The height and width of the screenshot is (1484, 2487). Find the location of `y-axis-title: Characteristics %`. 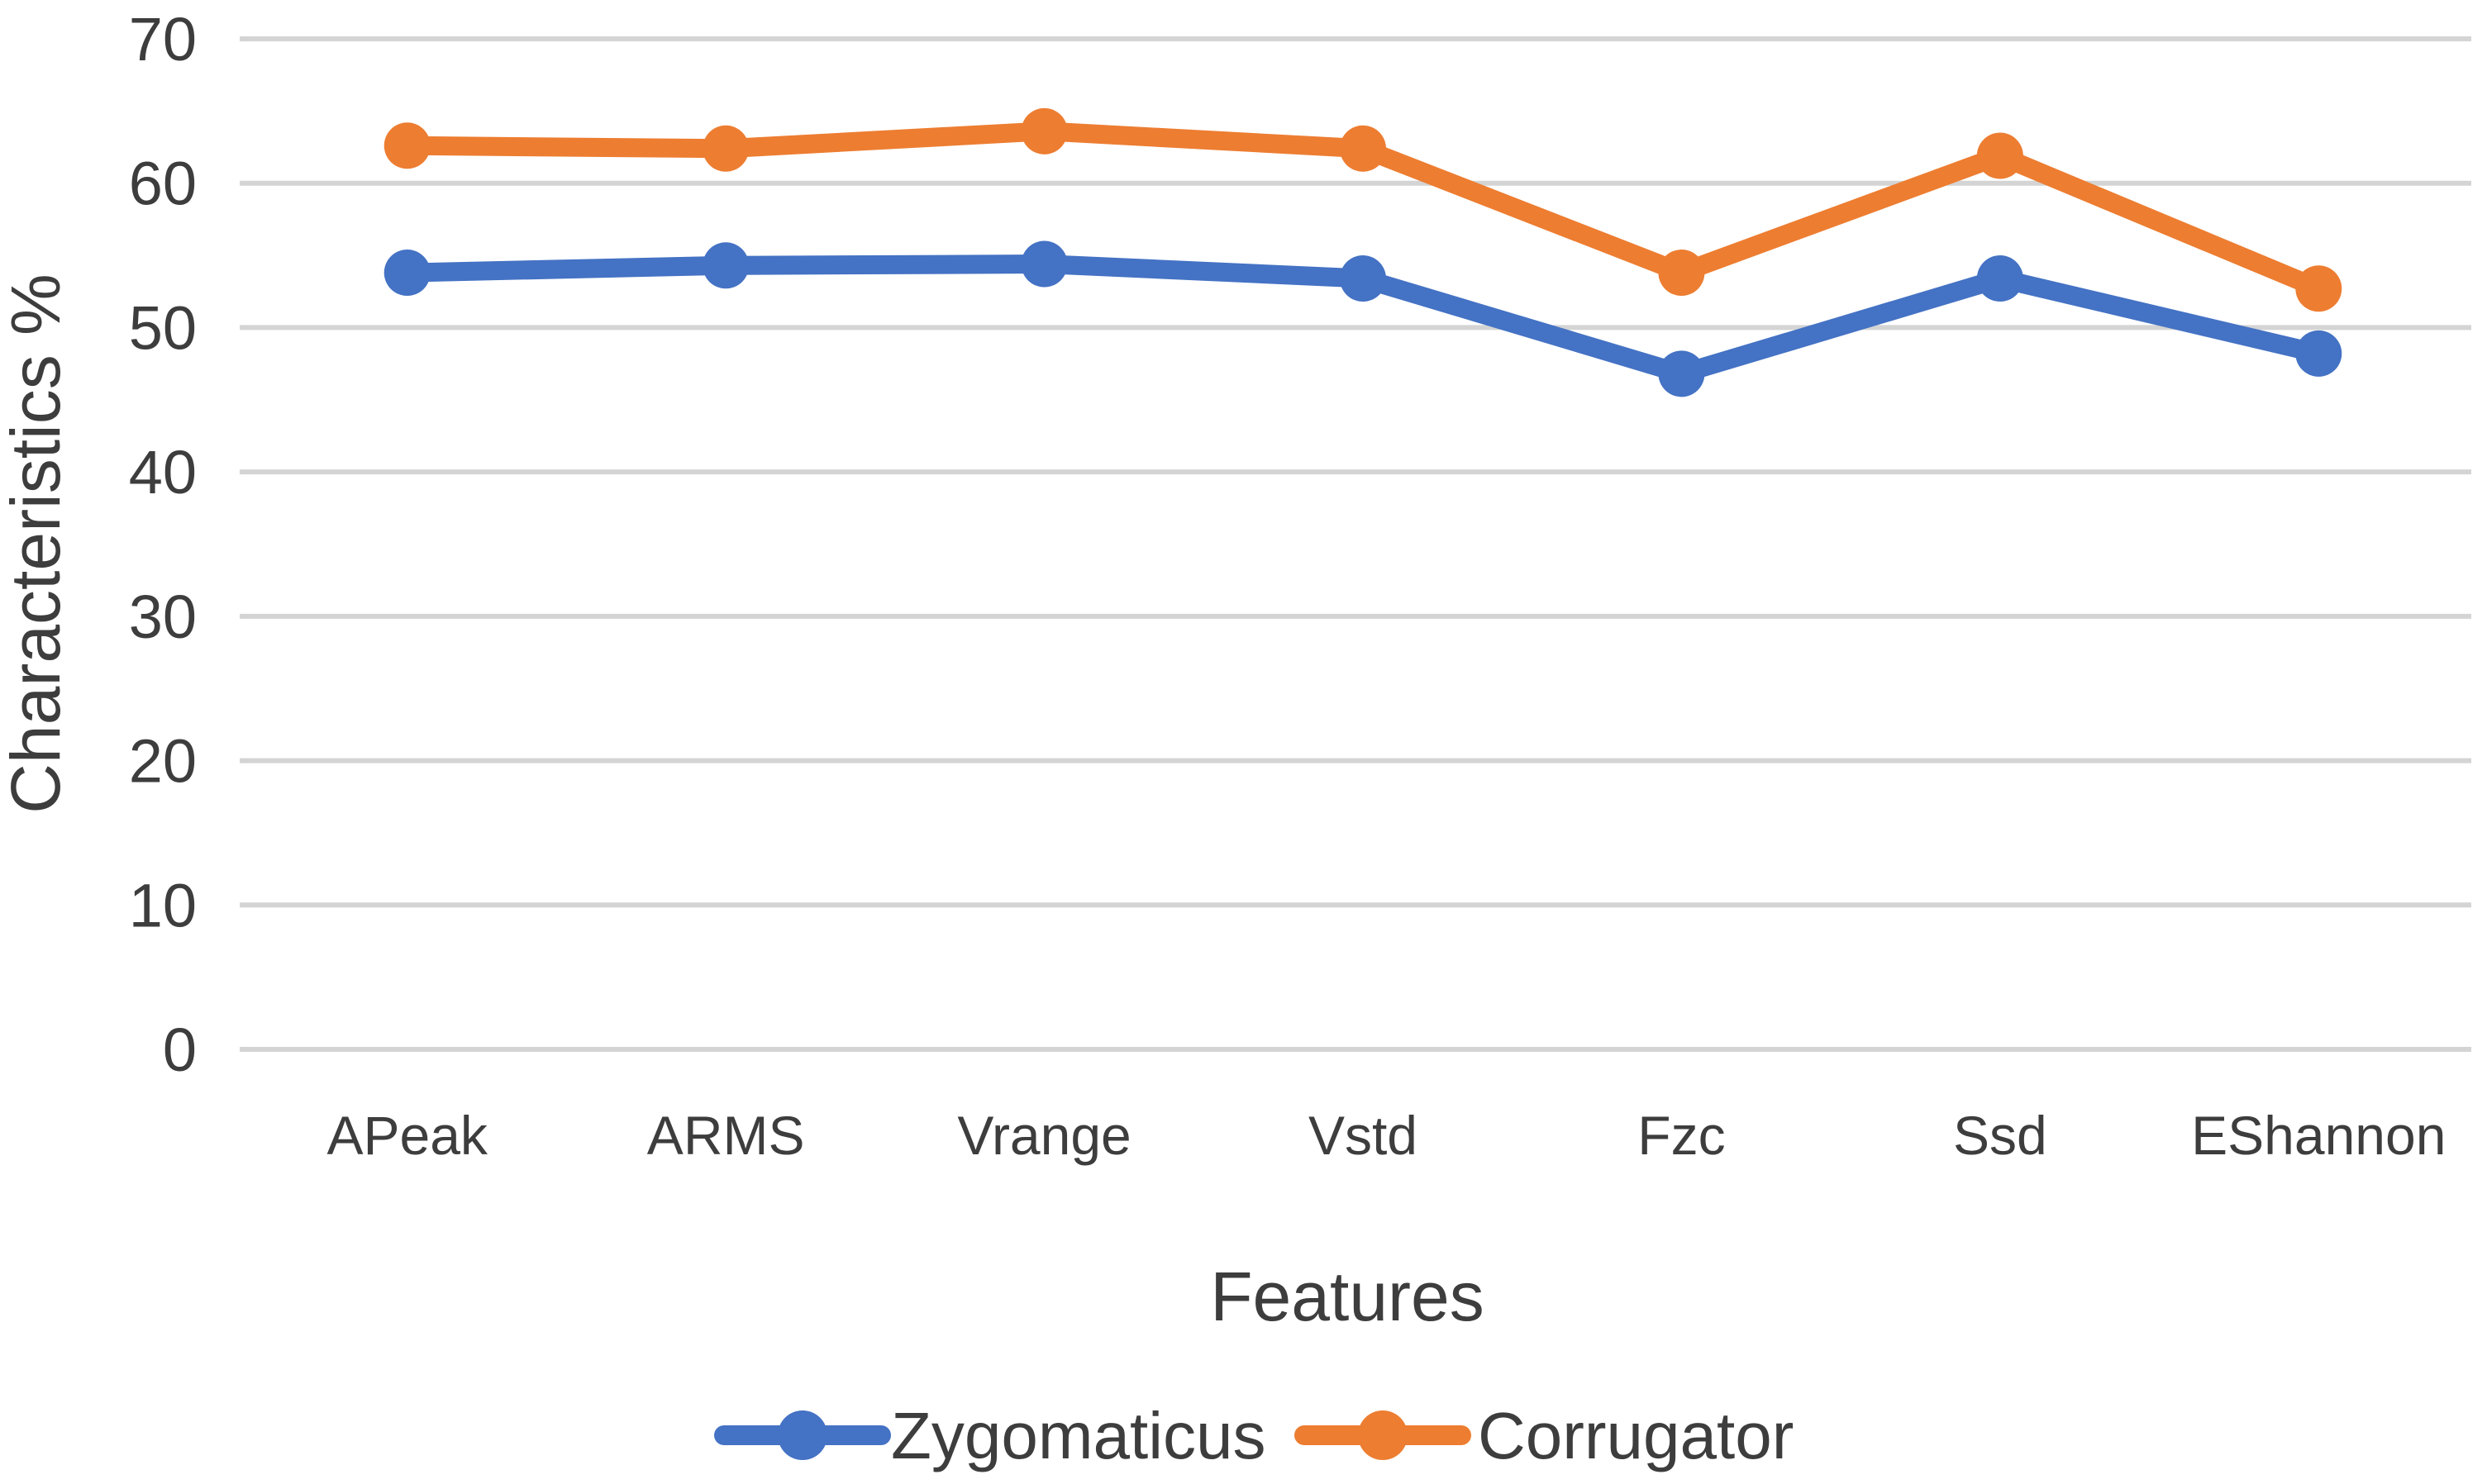

y-axis-title: Characteristics % is located at coordinates (37, 543).